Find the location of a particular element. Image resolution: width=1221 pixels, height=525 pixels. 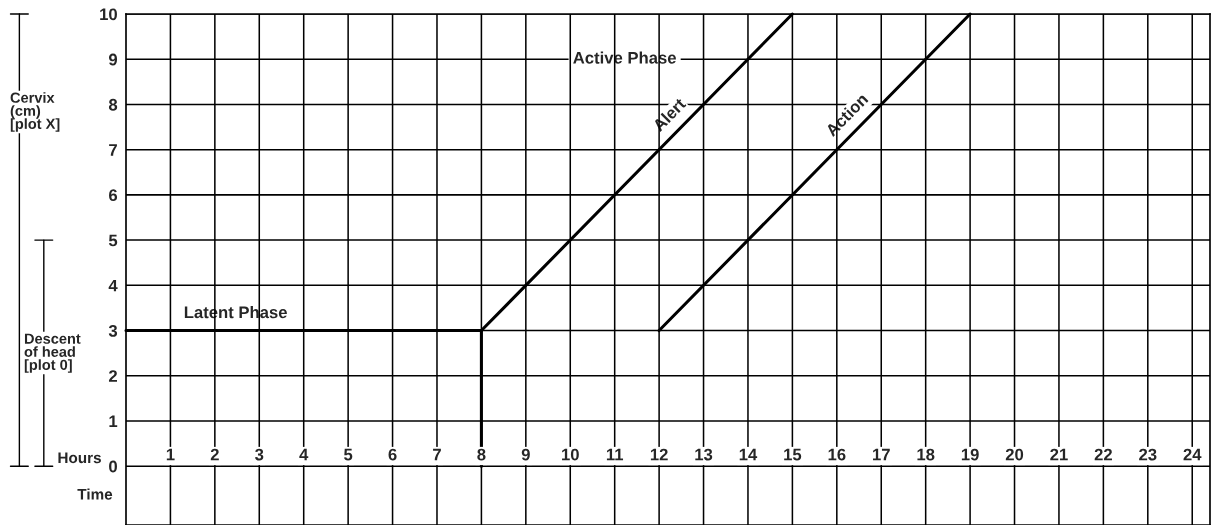

x-tick-label: 10 is located at coordinates (570, 454).